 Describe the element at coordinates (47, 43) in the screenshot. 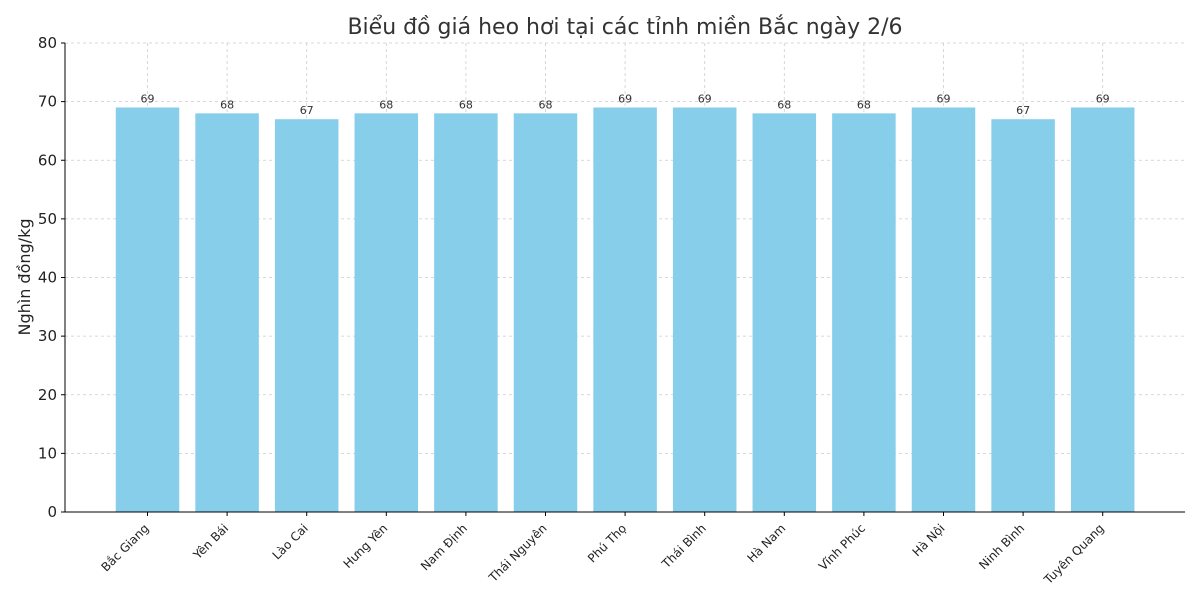

I see `y-tick-label: 80` at that location.